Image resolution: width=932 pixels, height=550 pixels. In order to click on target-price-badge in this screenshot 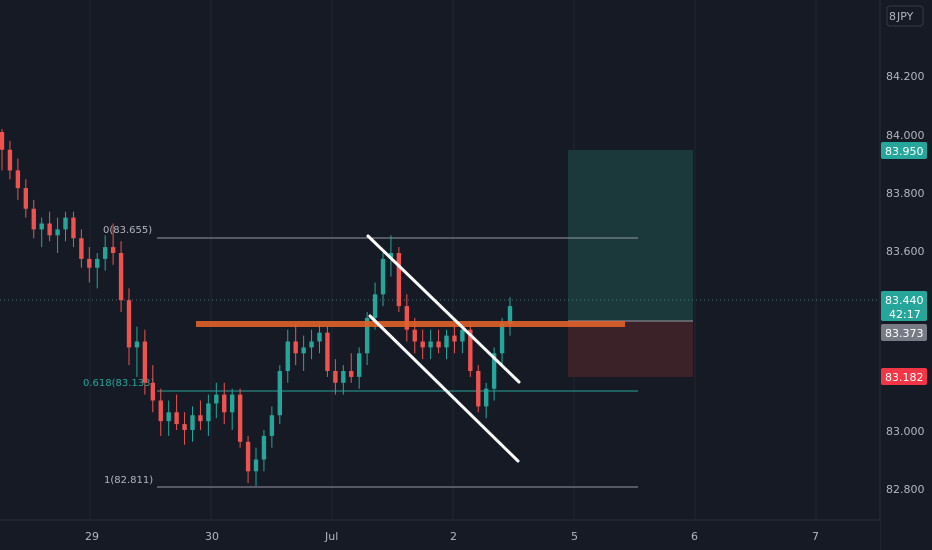, I will do `click(904, 150)`.